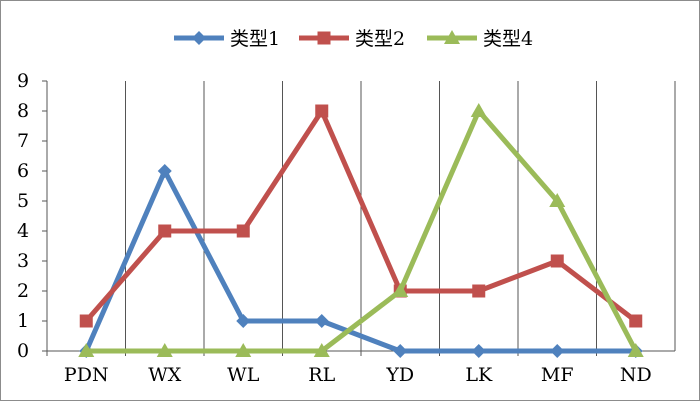 This screenshot has height=402, width=700. Describe the element at coordinates (23, 216) in the screenshot. I see `y-axis-tick-labels: 0 1 2 3 4 5 6 7 8 9` at that location.